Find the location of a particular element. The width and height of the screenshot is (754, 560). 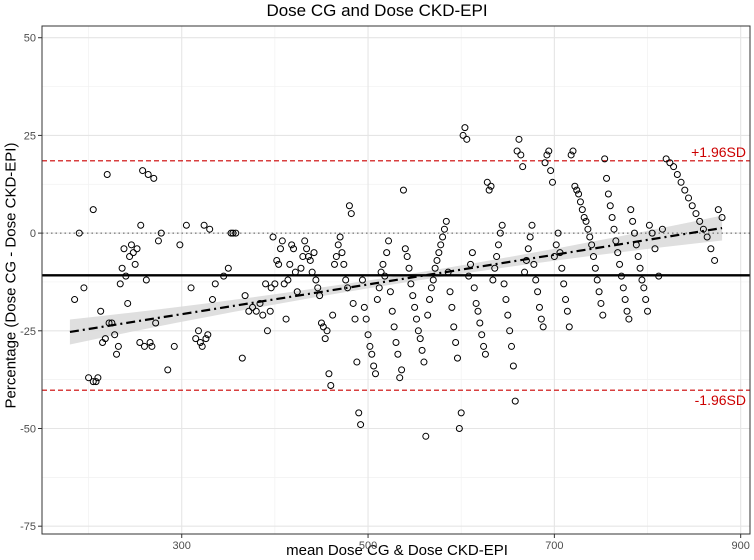

upper-limit-label: +1.96SD is located at coordinates (718, 152).